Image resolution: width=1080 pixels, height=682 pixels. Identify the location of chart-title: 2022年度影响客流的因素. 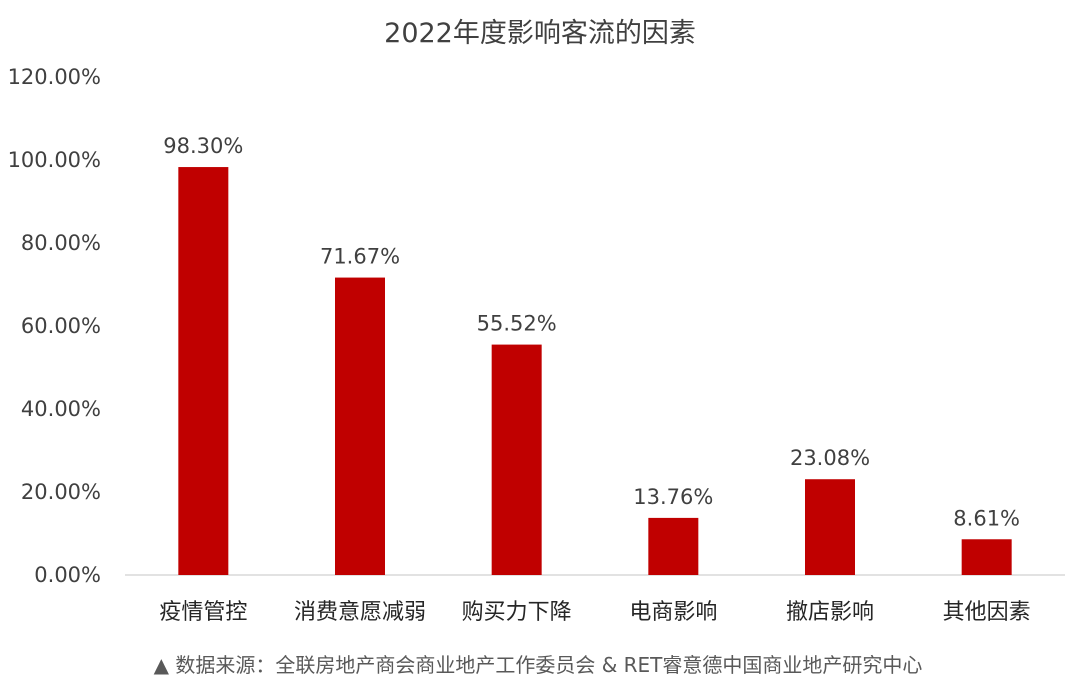
(540, 33).